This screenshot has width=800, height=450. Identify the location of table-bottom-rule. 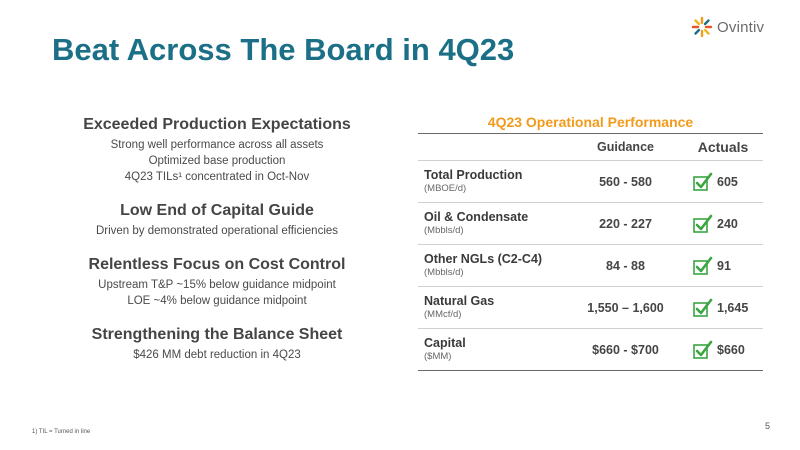
(590, 370).